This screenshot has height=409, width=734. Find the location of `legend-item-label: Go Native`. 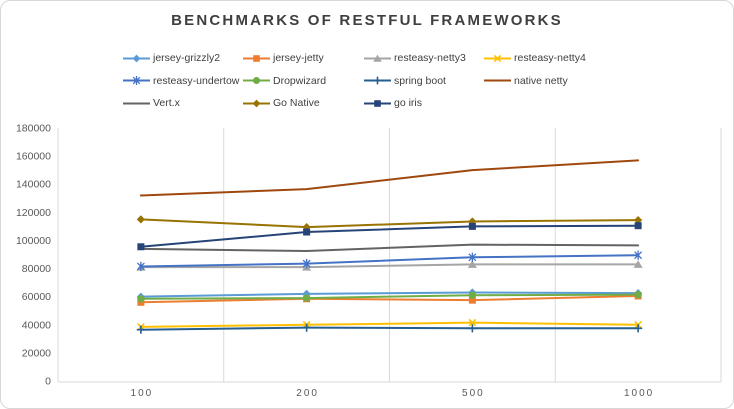

legend-item-label: Go Native is located at coordinates (296, 103).